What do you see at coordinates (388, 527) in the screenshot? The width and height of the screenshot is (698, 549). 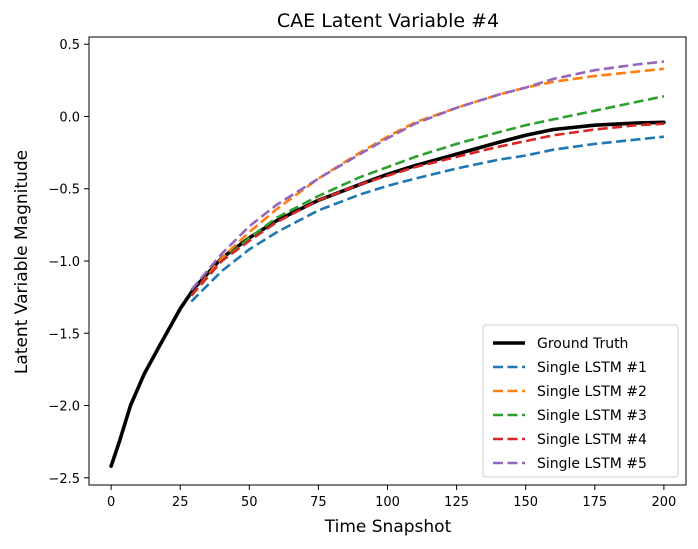 I see `x-axis-label: Time Snapshot` at bounding box center [388, 527].